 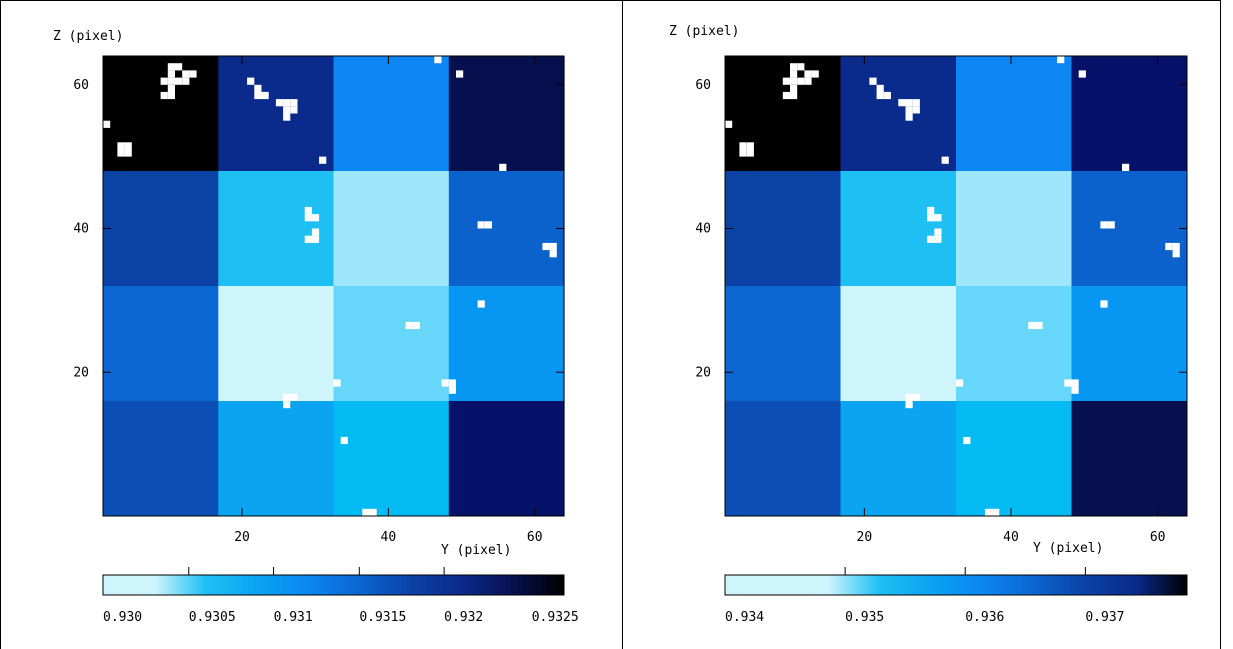 What do you see at coordinates (122, 617) in the screenshot?
I see `colorbar-tick-label: 0.930` at bounding box center [122, 617].